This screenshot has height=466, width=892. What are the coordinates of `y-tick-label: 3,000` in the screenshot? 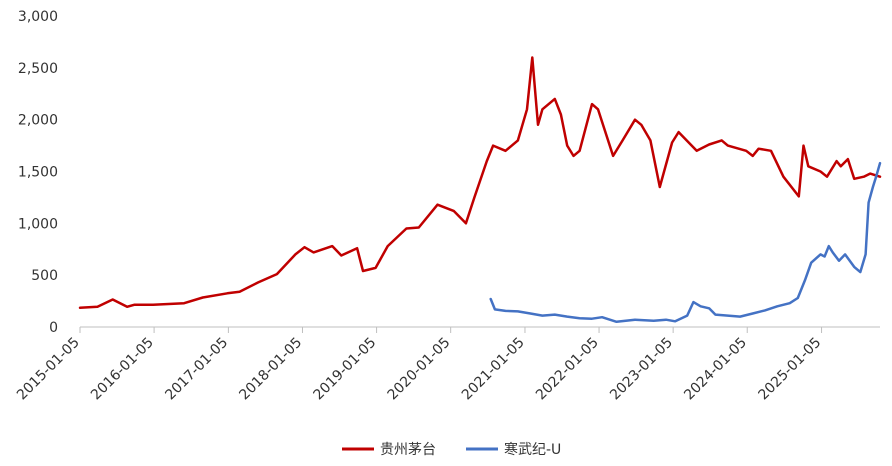 It's located at (38, 17).